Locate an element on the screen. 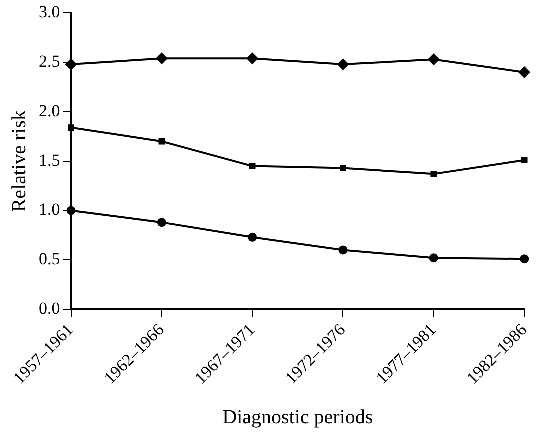  x-axis-title: Diagnostic periods is located at coordinates (298, 417).